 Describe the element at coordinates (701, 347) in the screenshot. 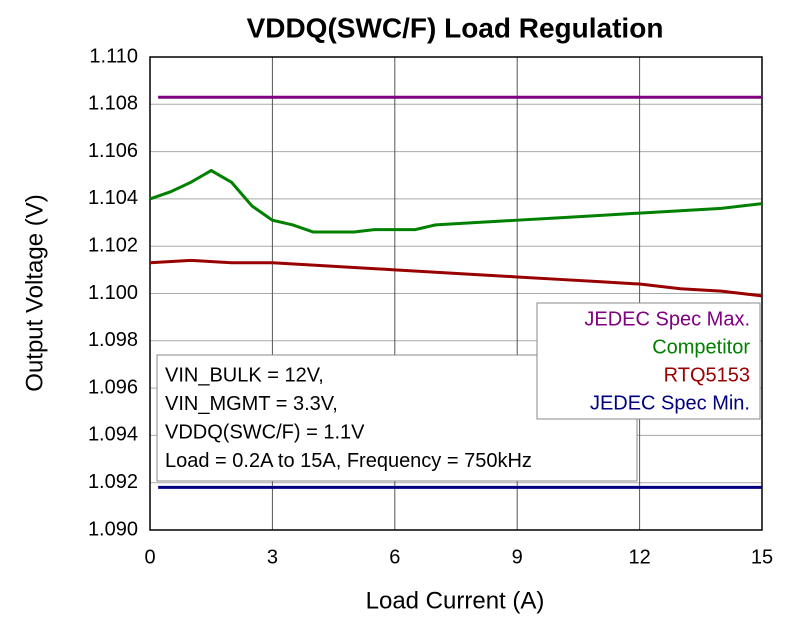

I see `legend-entry: Competitor` at that location.